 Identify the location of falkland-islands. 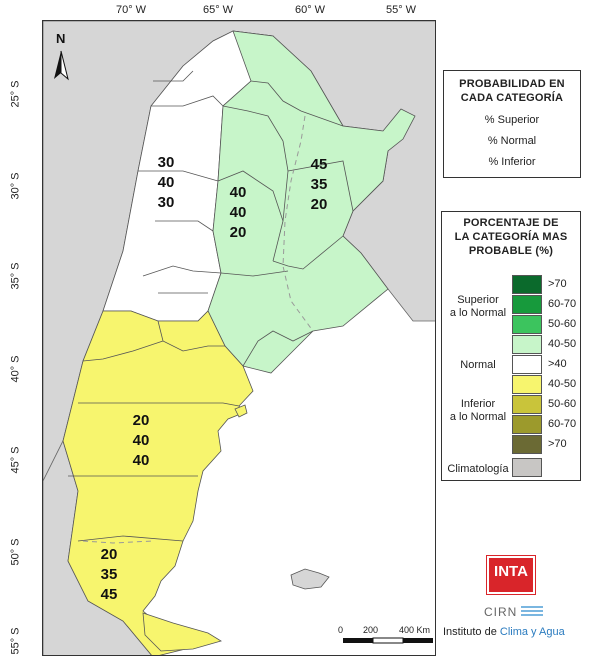
(310, 579).